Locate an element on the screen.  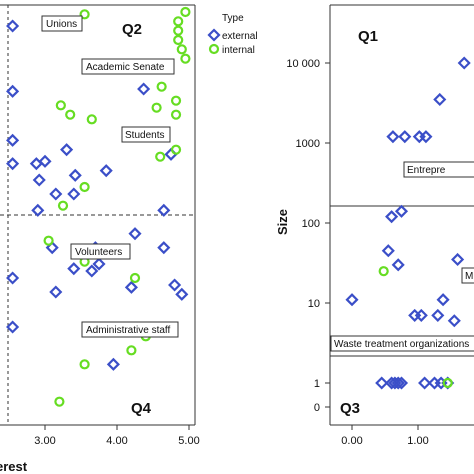
quadrant-label-q1: Q1 is located at coordinates (368, 36).